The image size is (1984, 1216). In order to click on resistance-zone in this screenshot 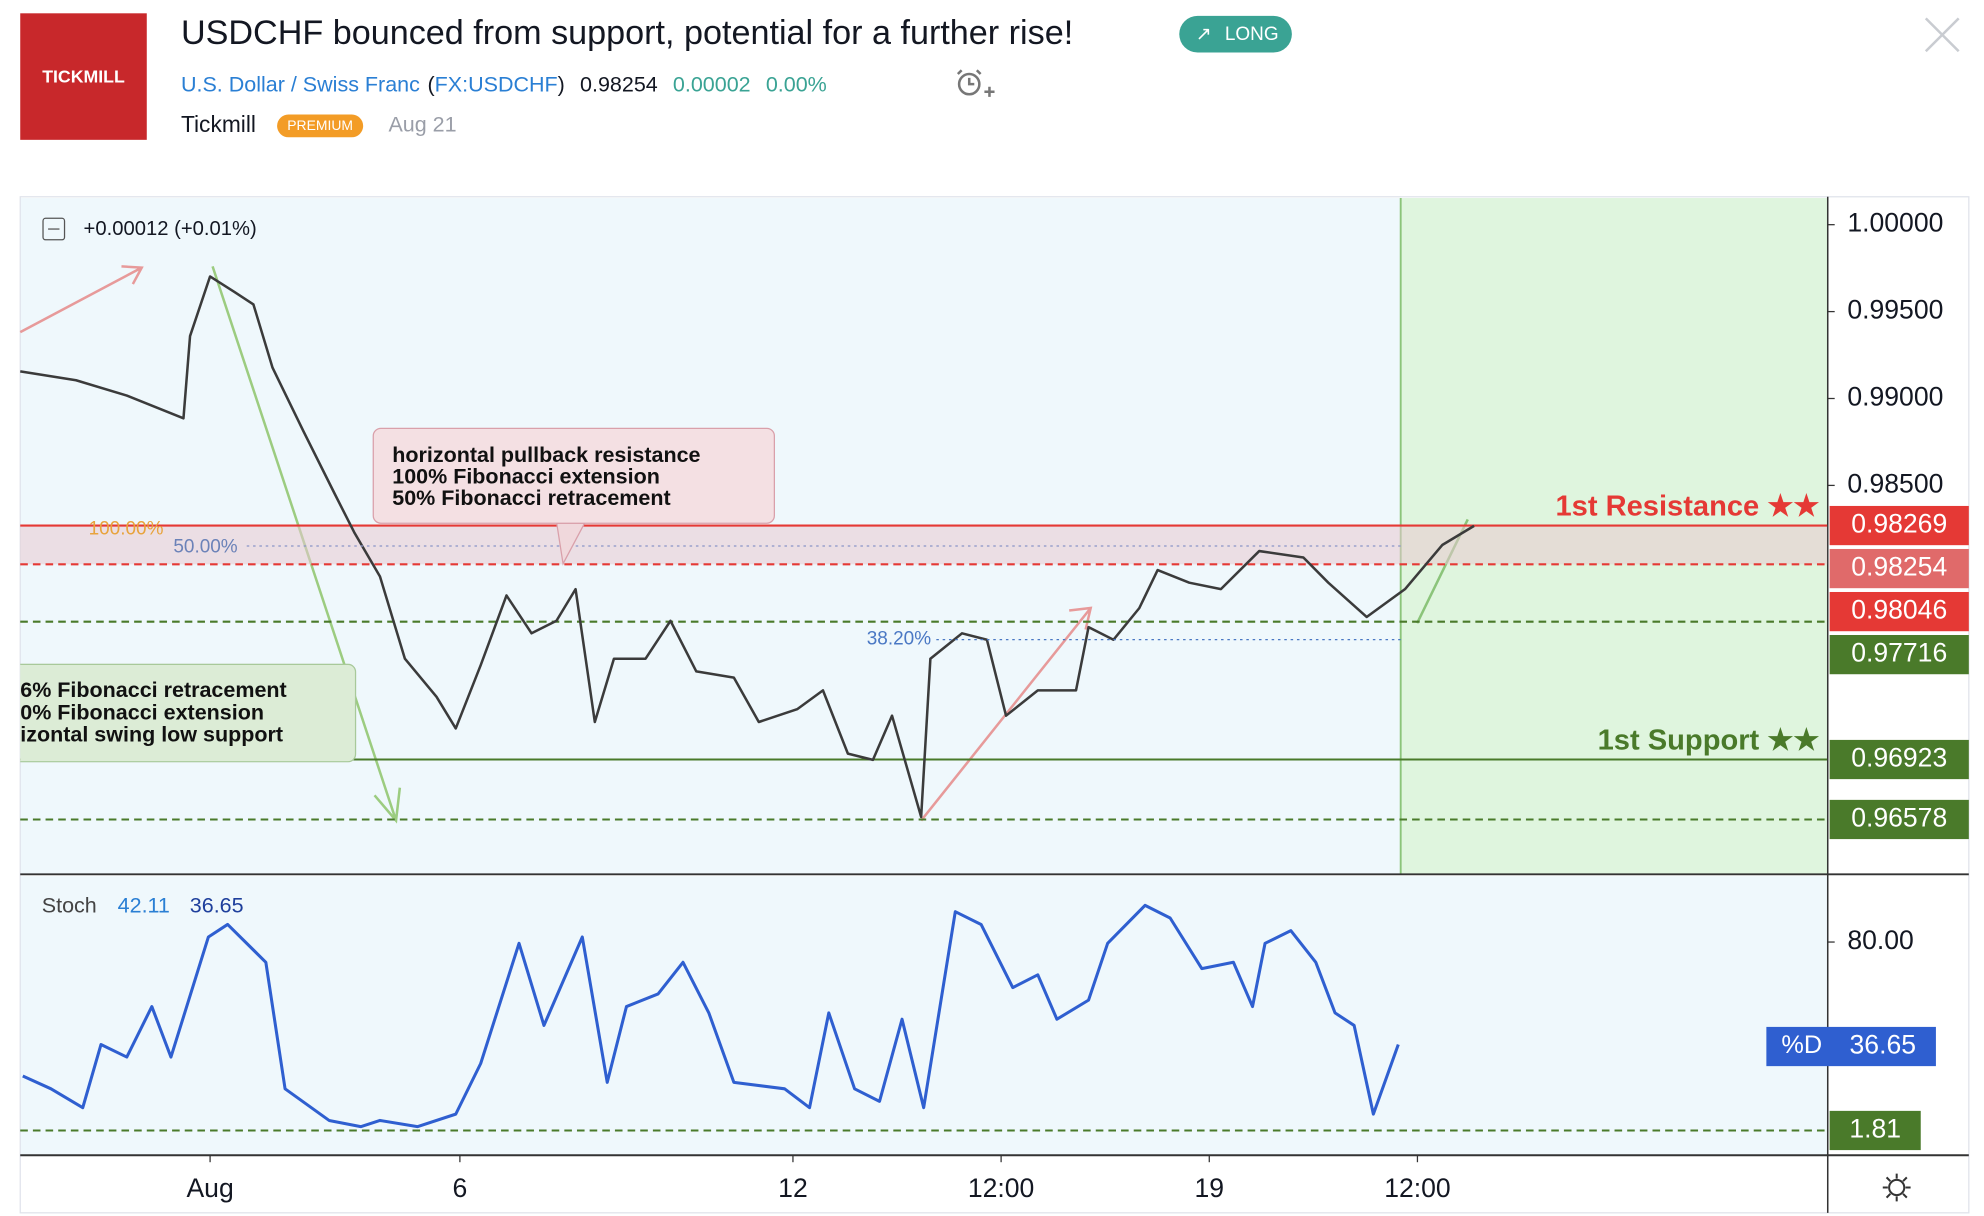, I will do `click(924, 545)`.